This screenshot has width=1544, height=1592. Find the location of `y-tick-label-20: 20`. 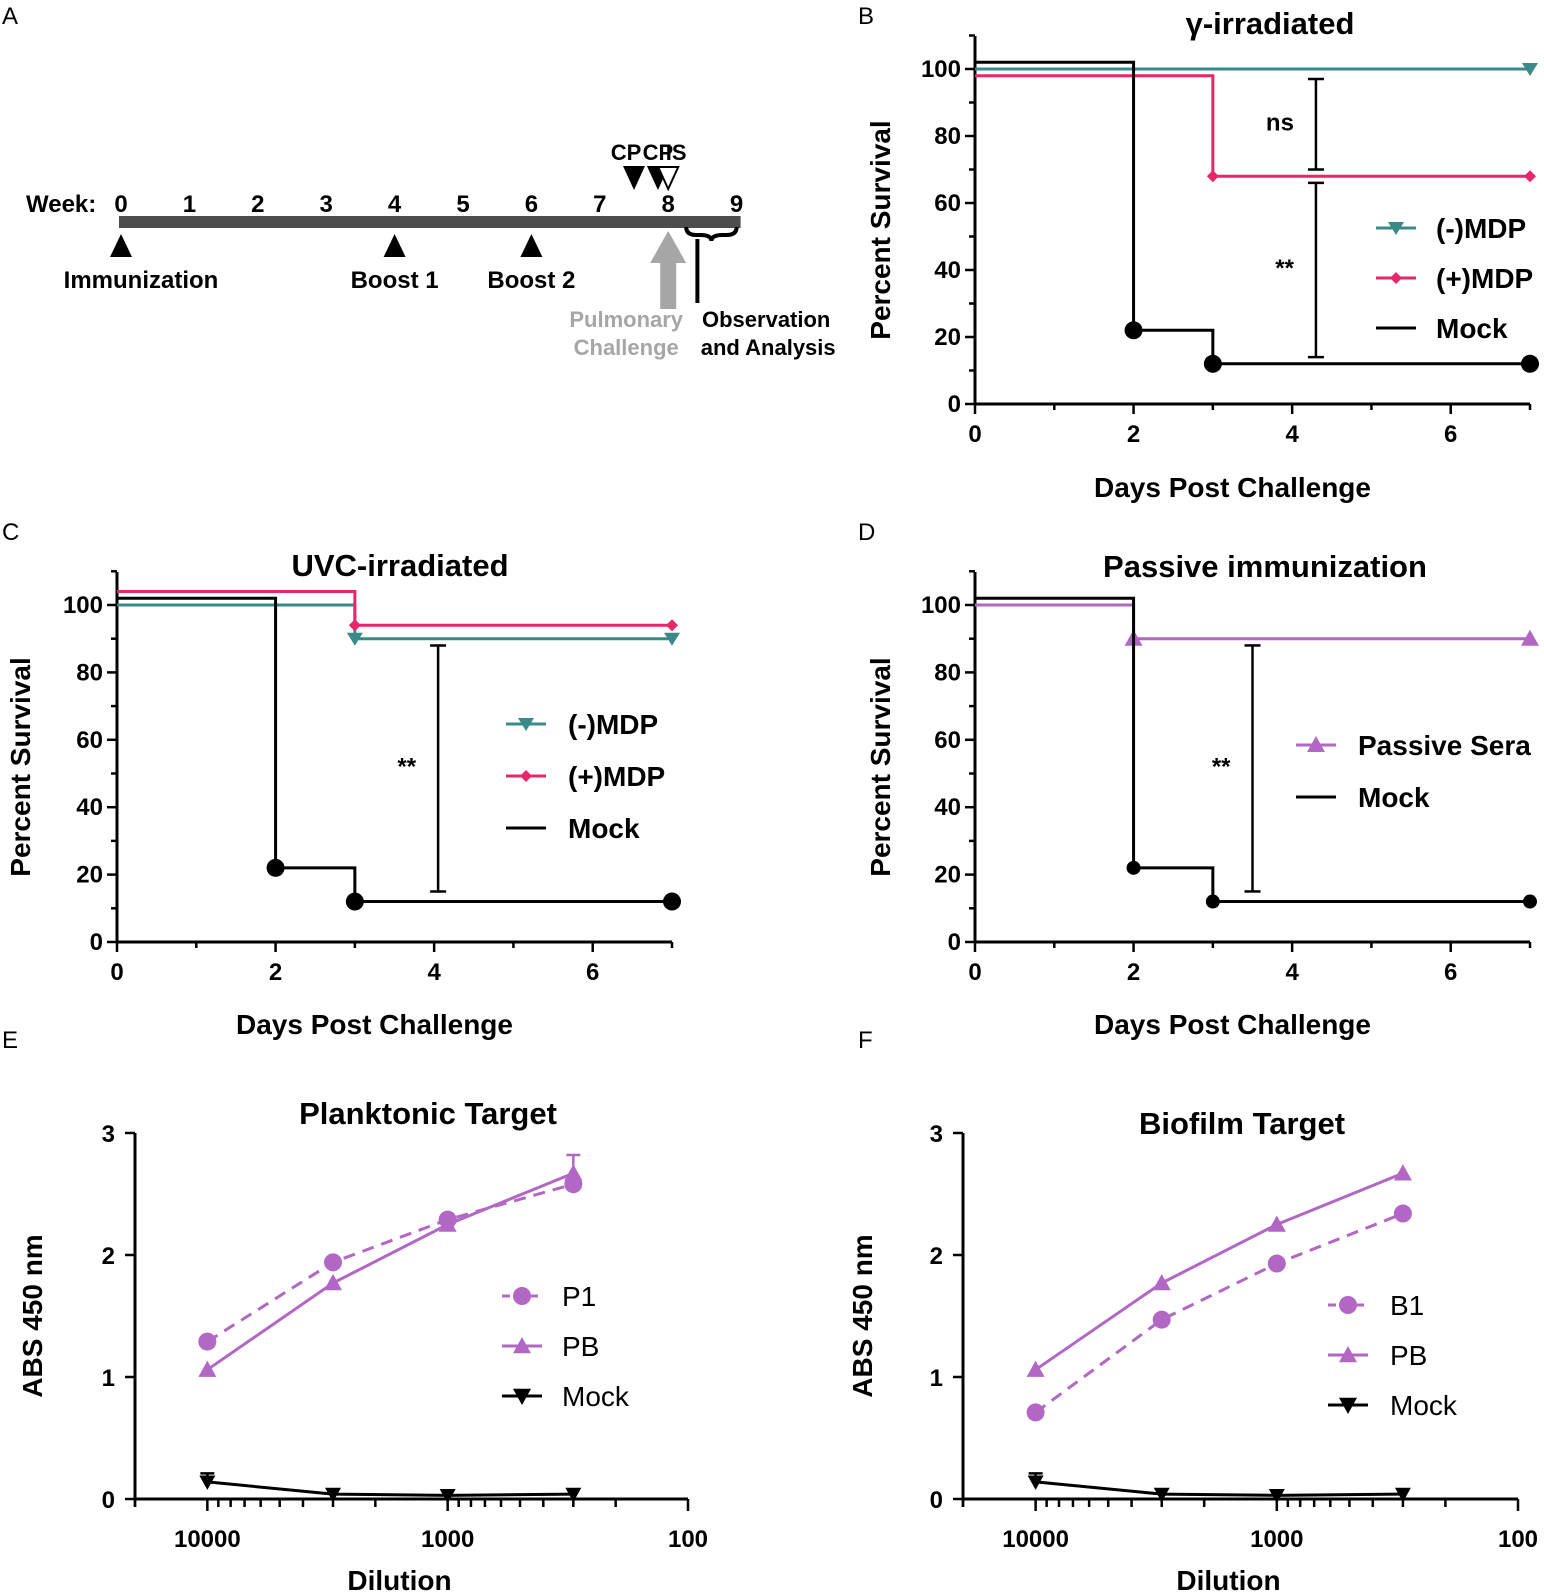

y-tick-label-20: 20 is located at coordinates (89, 875).